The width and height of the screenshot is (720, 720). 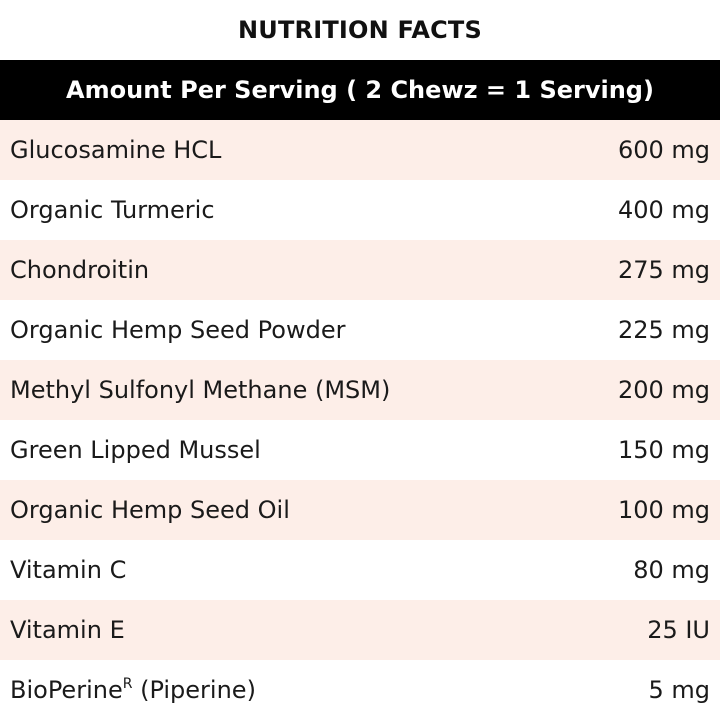 I want to click on nutrient-row: Organic Turmeric 400 mg, so click(x=360, y=210).